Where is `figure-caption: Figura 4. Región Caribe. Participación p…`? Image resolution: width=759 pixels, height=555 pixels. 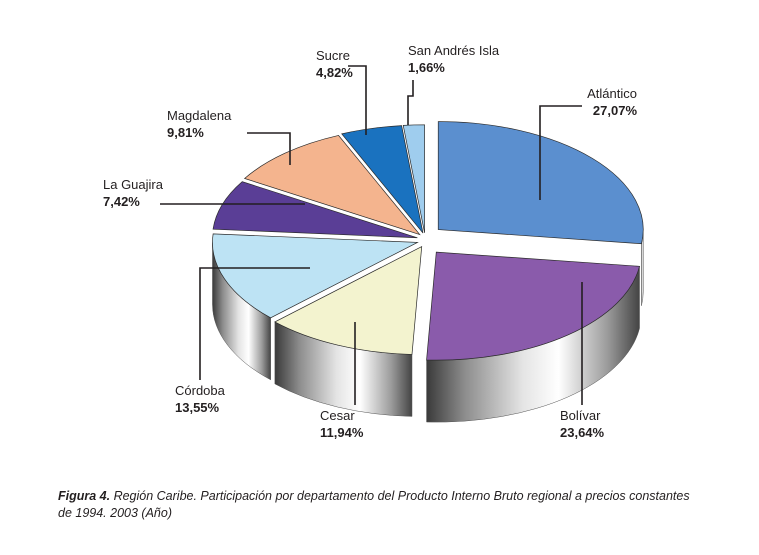 figure-caption: Figura 4. Región Caribe. Participación p… is located at coordinates (378, 505).